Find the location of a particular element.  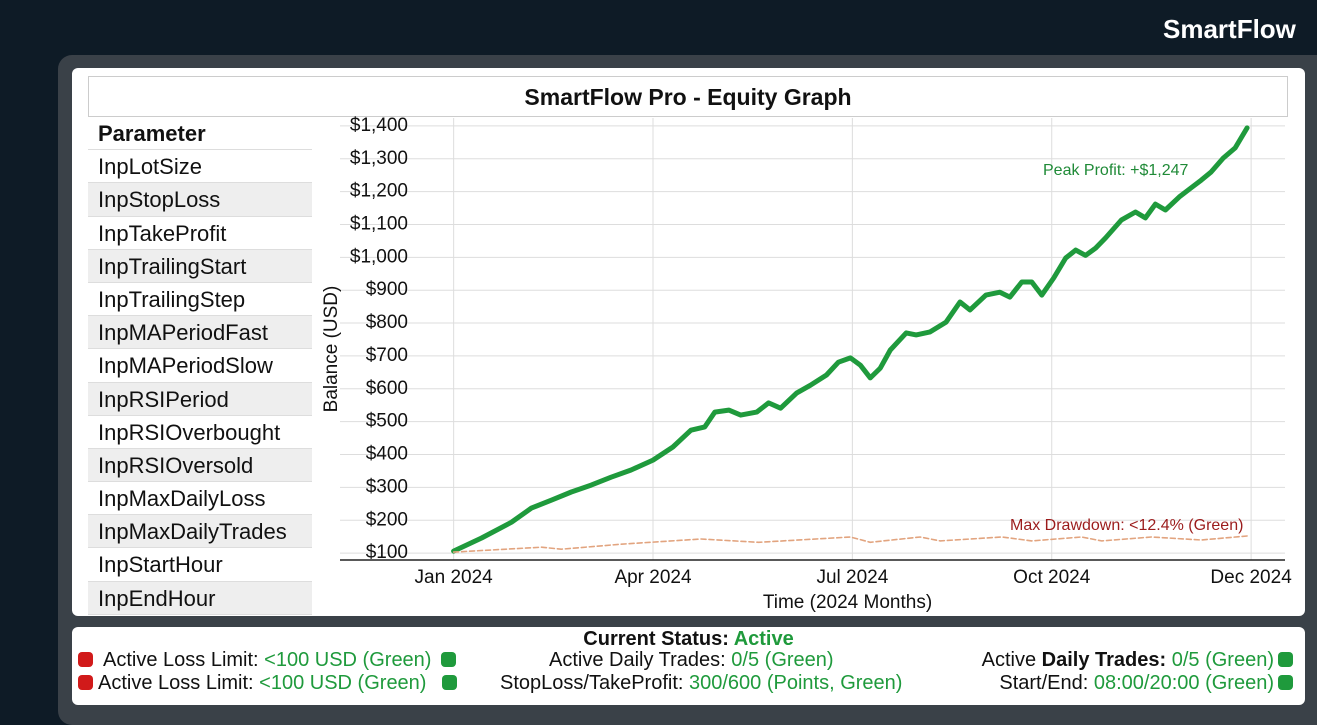

parameter-name: InpTrailingStep is located at coordinates (200, 300).